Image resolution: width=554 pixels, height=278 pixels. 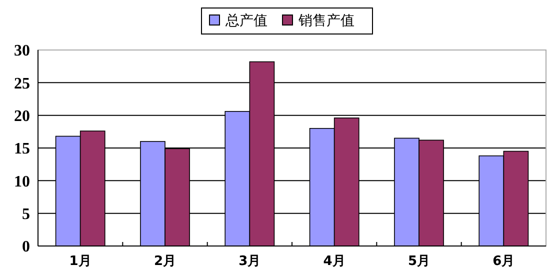 I want to click on x-tick-label: 4月, so click(x=334, y=261).